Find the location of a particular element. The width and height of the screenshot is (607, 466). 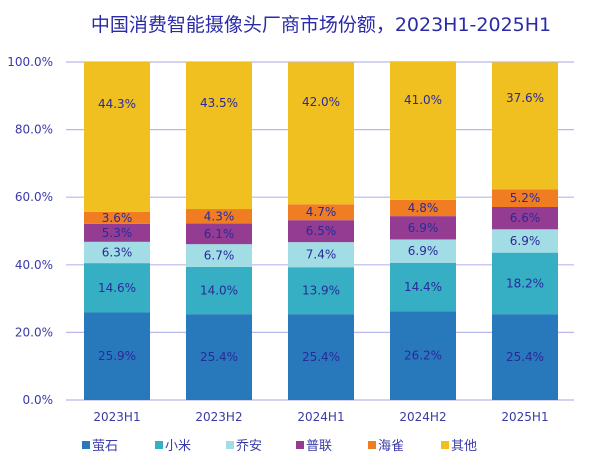

legend-item: 海雀 is located at coordinates (386, 446).